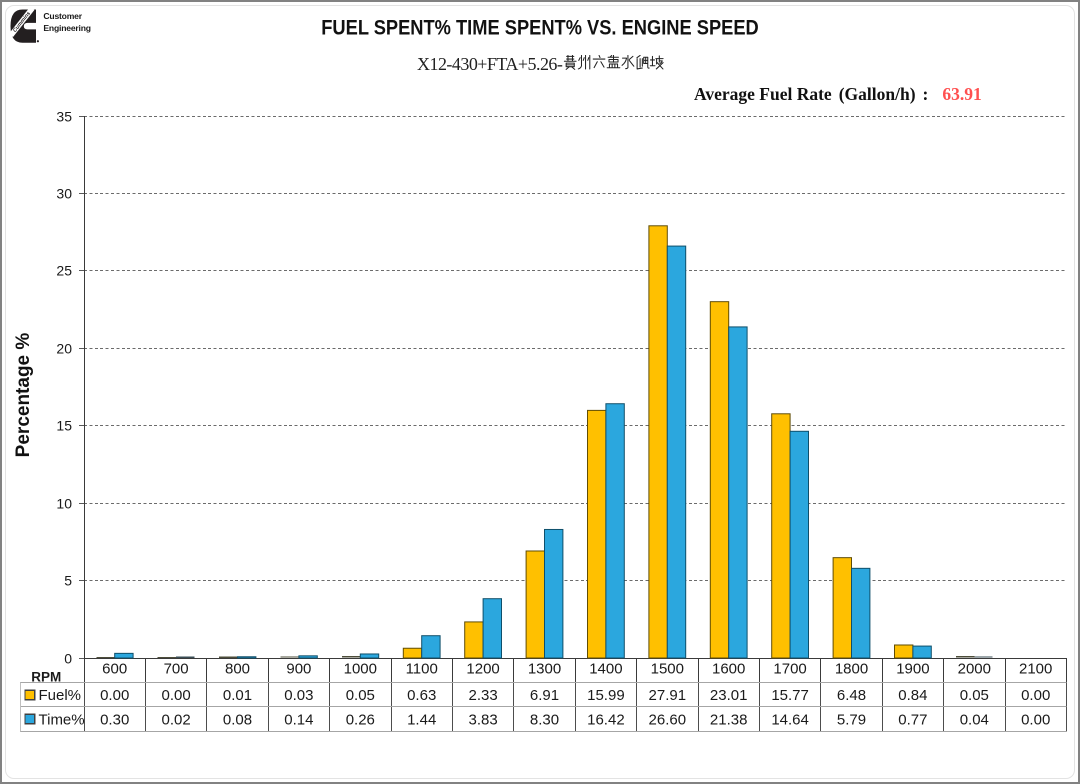  I want to click on svg-text: 15, so click(64, 426).